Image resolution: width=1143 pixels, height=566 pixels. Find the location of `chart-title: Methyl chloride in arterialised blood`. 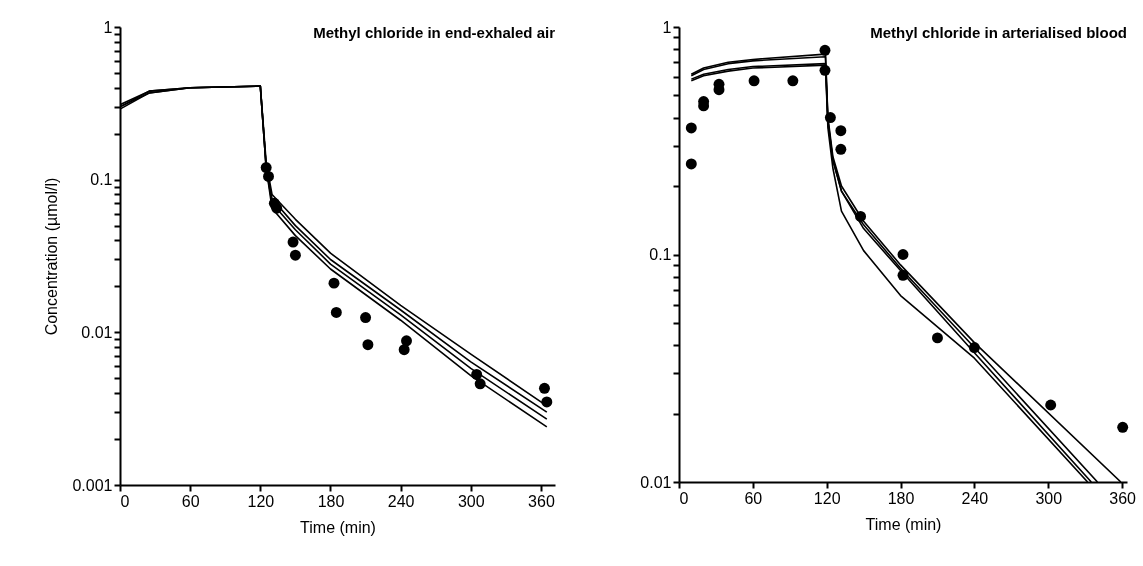

chart-title: Methyl chloride in arterialised blood is located at coordinates (998, 32).